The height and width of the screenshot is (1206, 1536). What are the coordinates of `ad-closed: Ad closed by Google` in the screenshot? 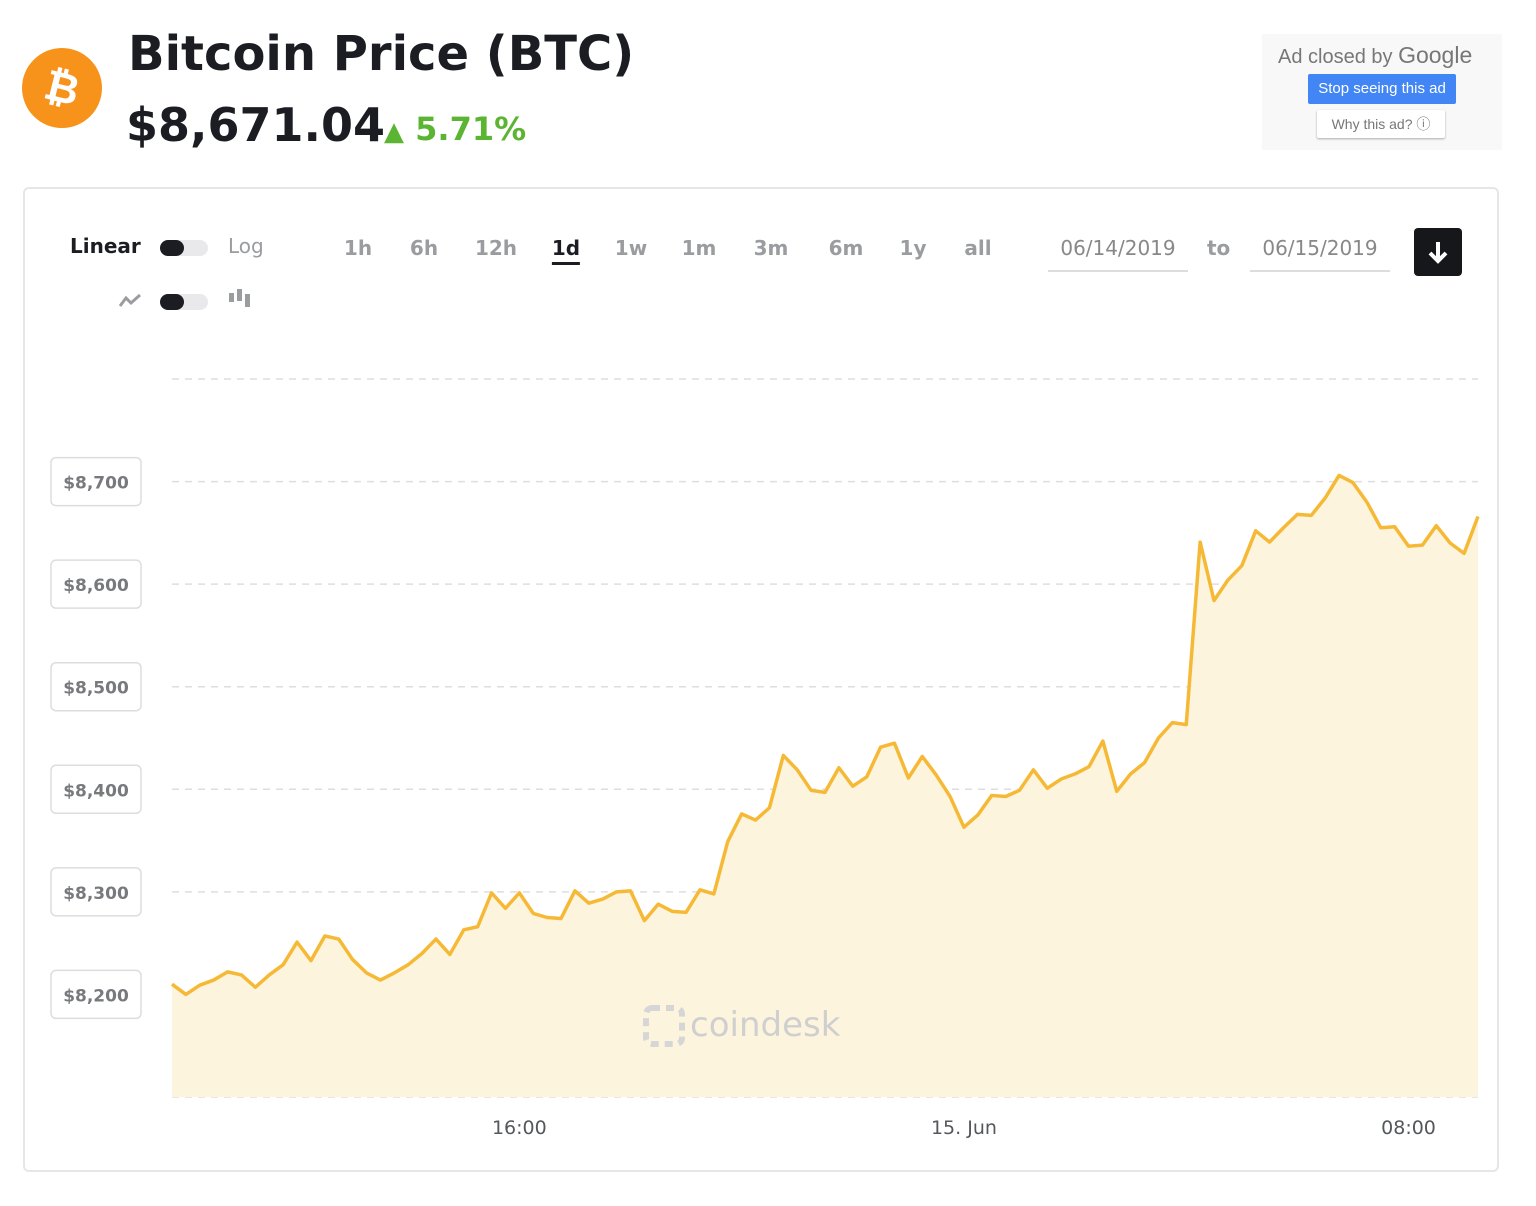 It's located at (1375, 55).